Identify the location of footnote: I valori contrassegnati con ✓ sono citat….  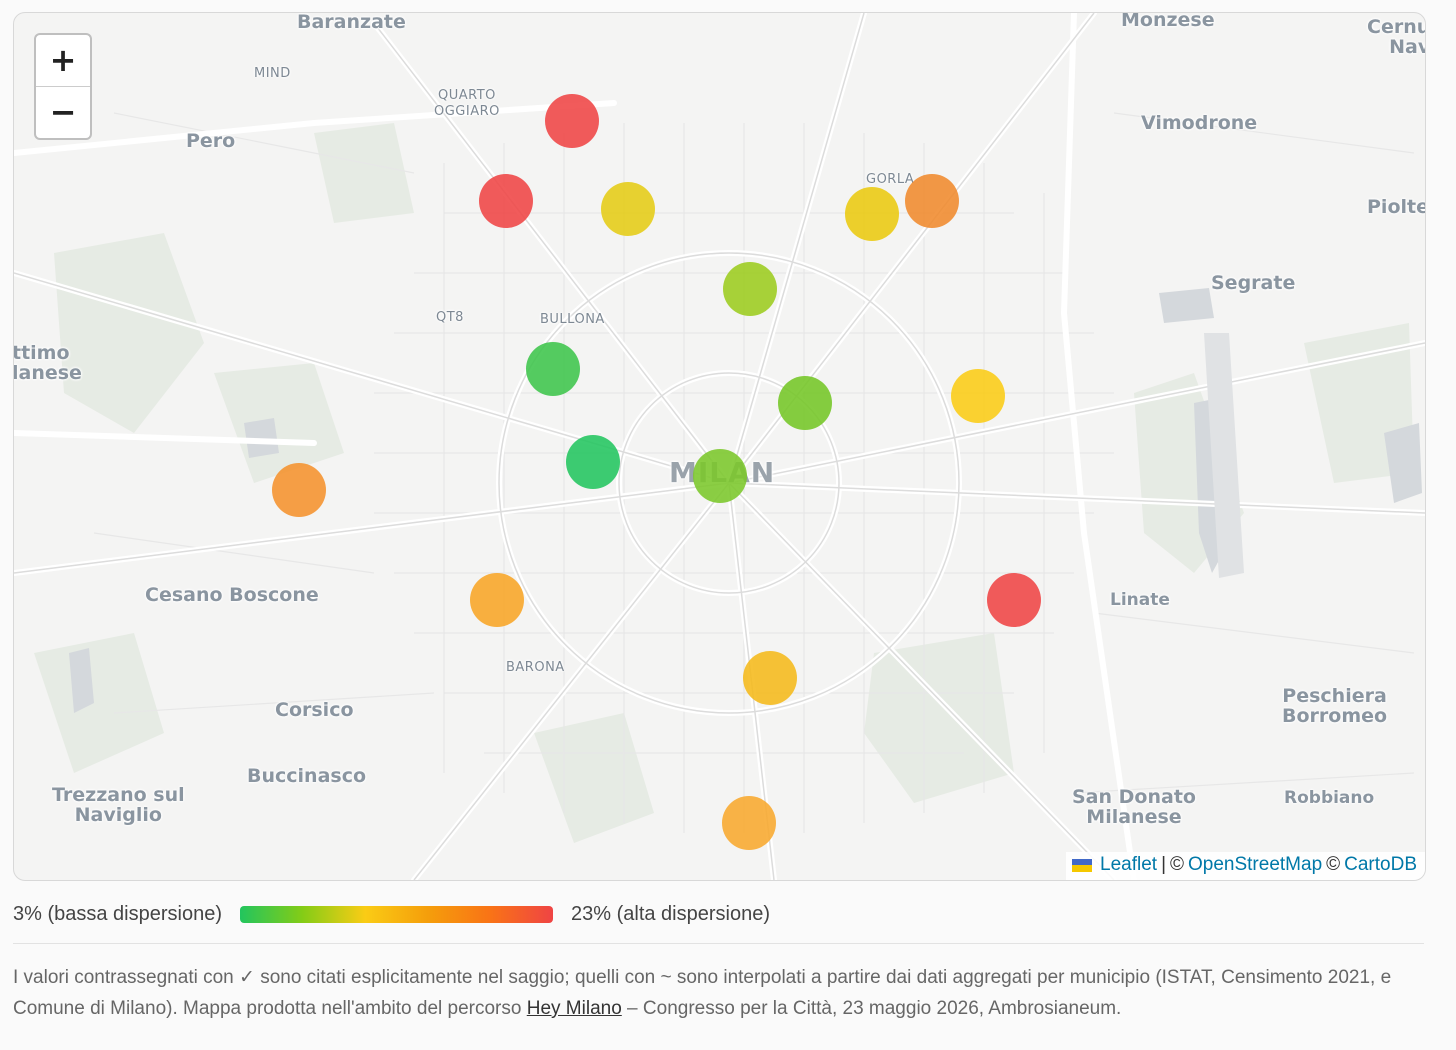
(723, 993).